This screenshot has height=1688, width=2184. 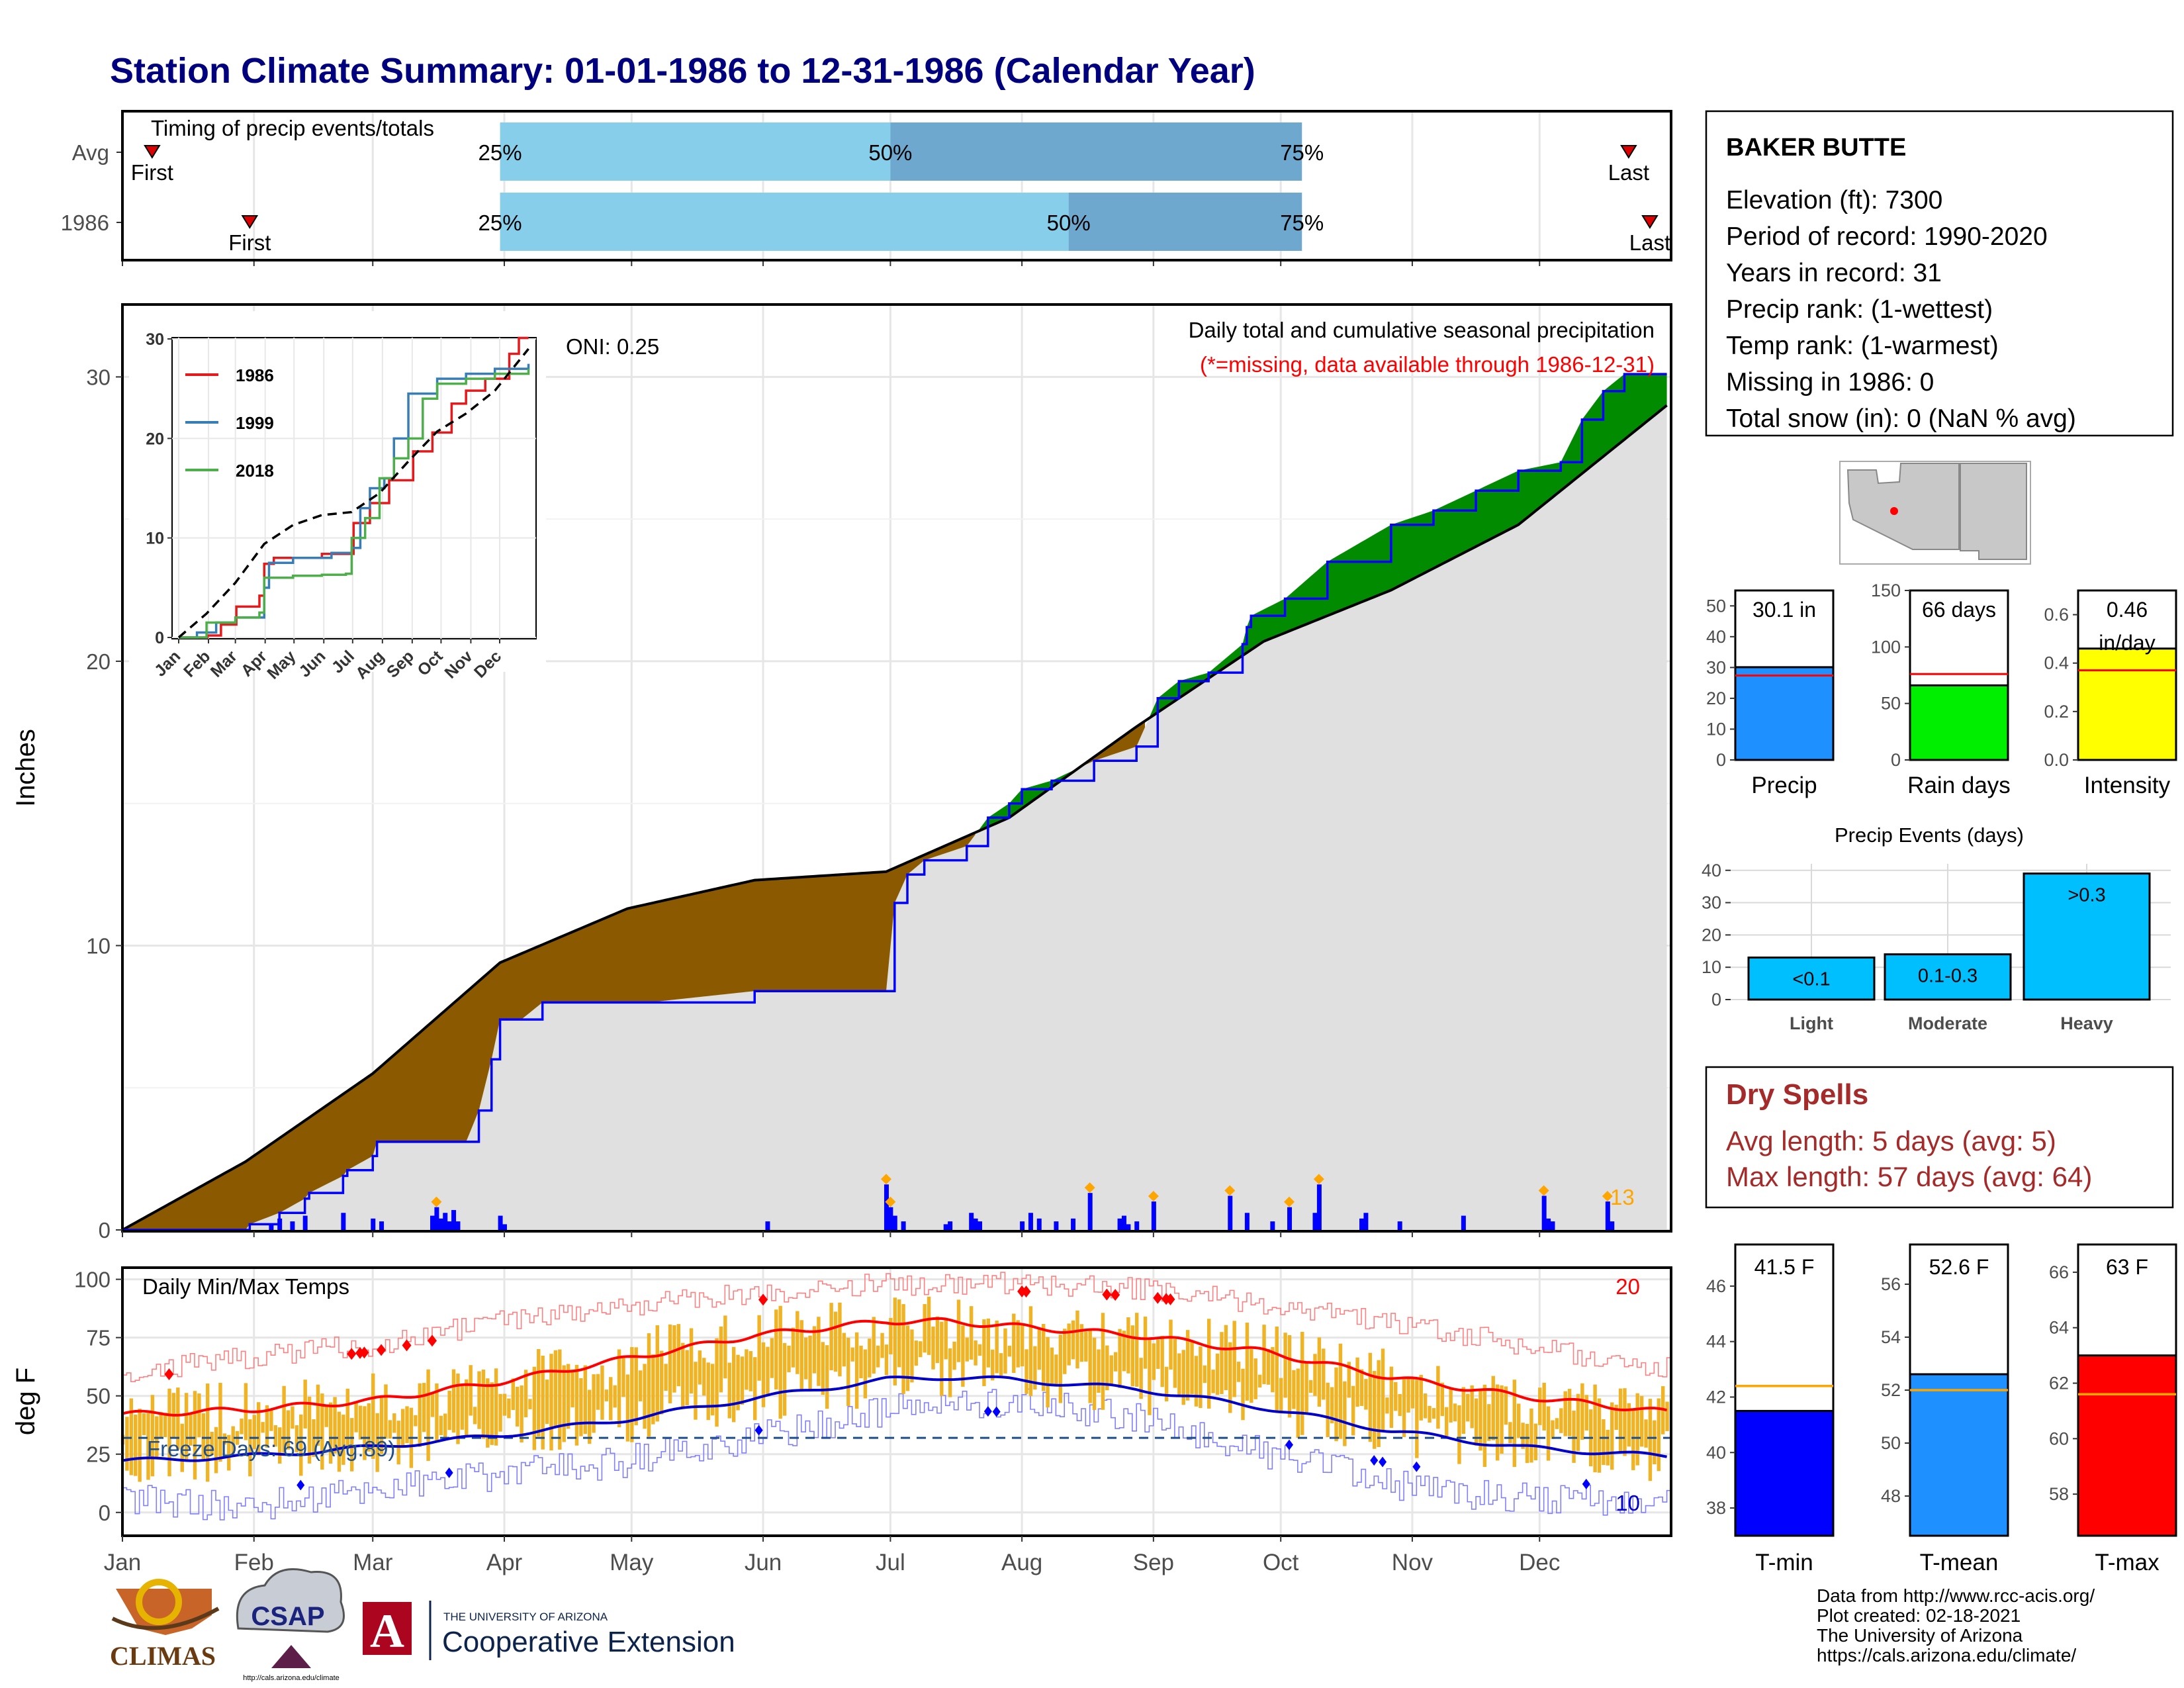 I want to click on events-bar-label: 0.1-0.3, so click(x=1948, y=976).